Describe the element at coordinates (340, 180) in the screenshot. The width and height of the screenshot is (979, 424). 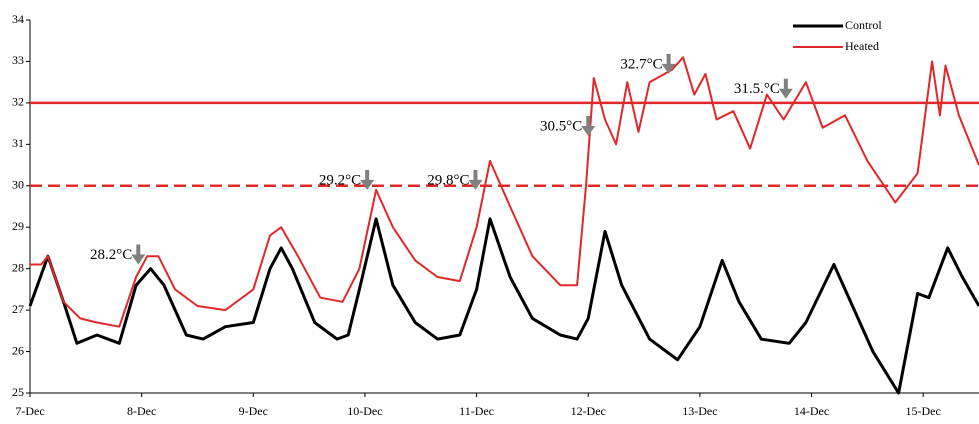
I see `annotation-label: 29.2°C` at that location.